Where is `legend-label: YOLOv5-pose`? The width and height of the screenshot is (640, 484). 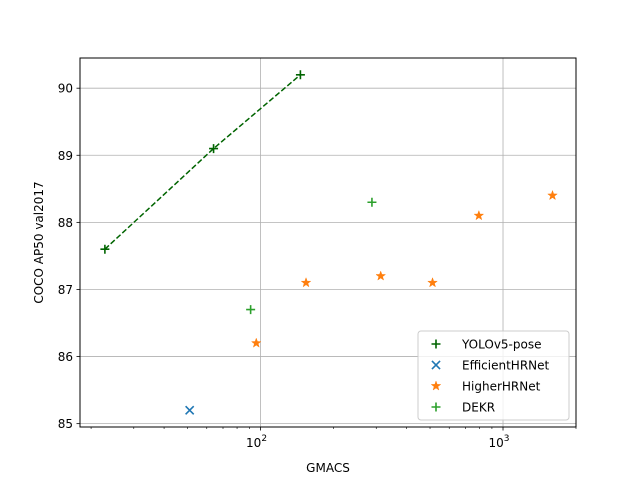 legend-label: YOLOv5-pose is located at coordinates (501, 345).